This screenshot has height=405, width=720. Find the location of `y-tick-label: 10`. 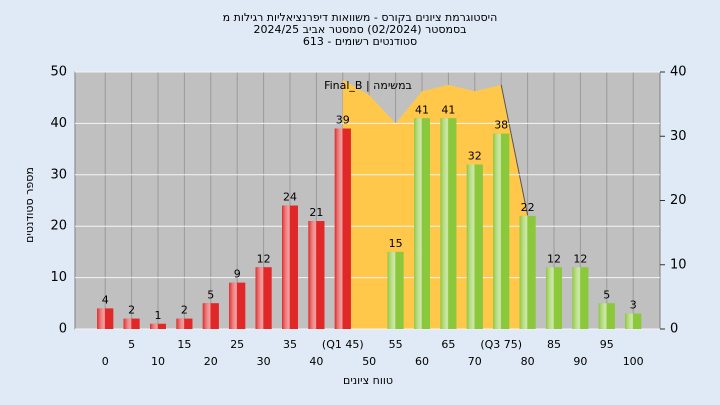

y-tick-label: 10 is located at coordinates (58, 277).